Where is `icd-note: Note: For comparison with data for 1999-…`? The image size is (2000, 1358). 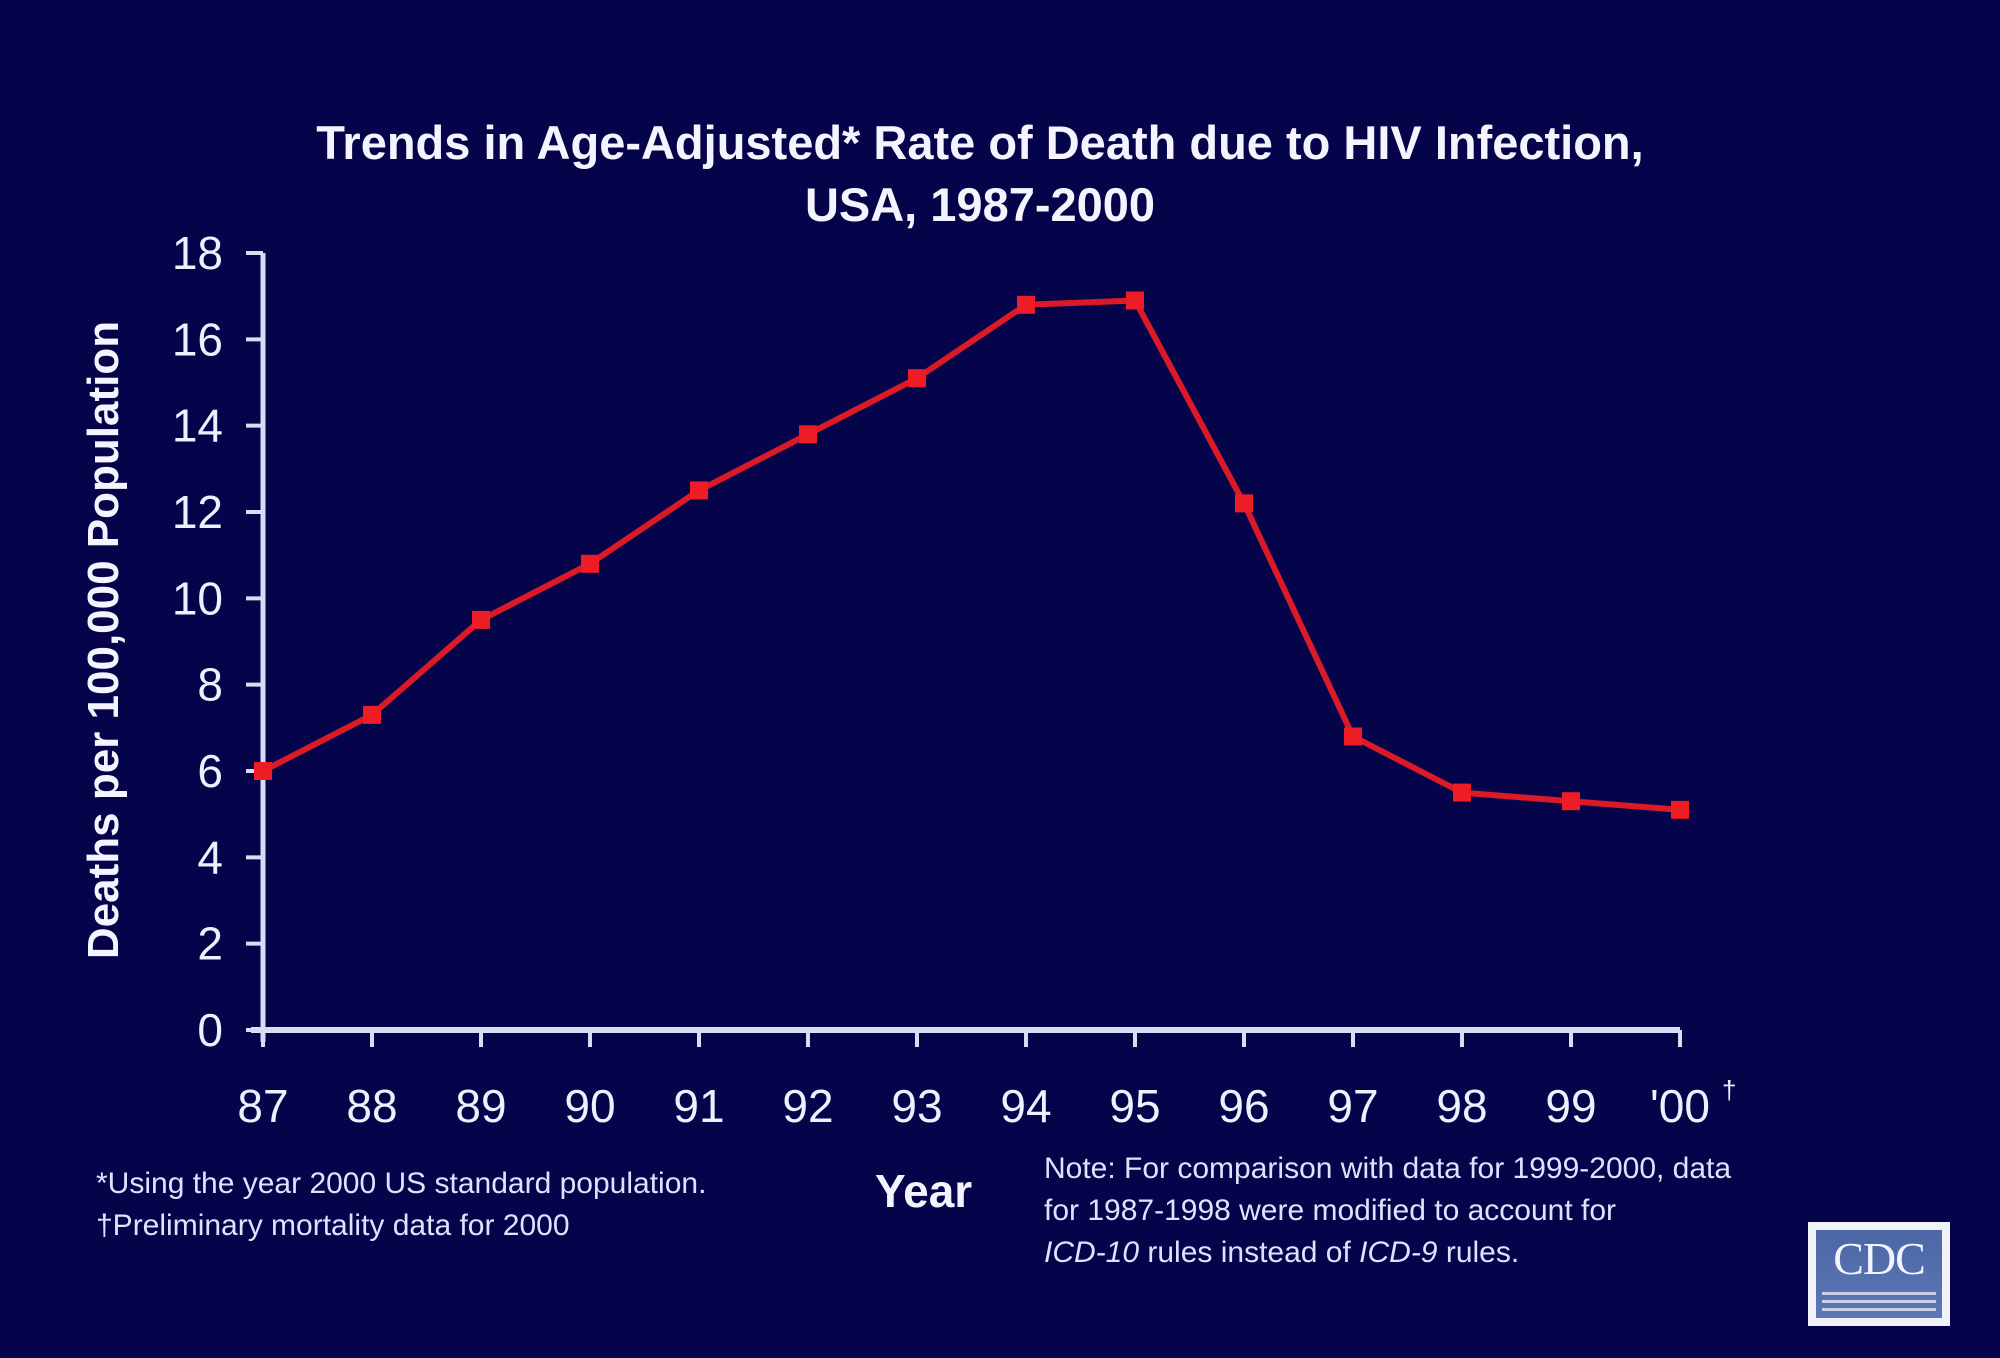
icd-note: Note: For comparison with data for 1999-… is located at coordinates (1387, 1211).